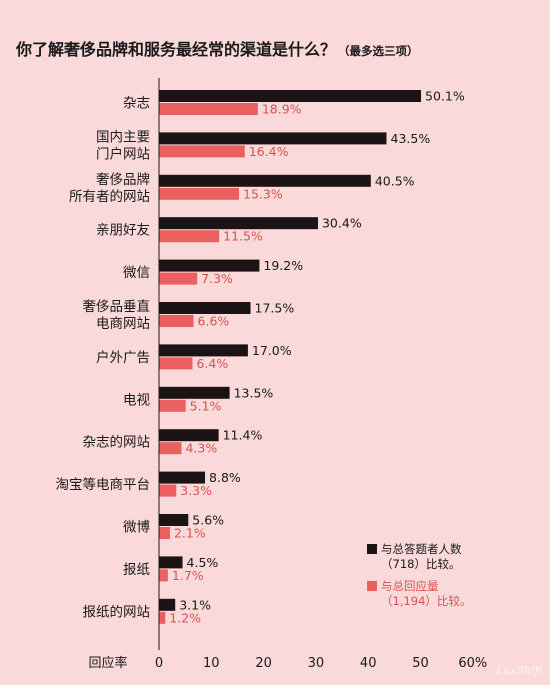  I want to click on value-label-respondents: 17.5%, so click(275, 308).